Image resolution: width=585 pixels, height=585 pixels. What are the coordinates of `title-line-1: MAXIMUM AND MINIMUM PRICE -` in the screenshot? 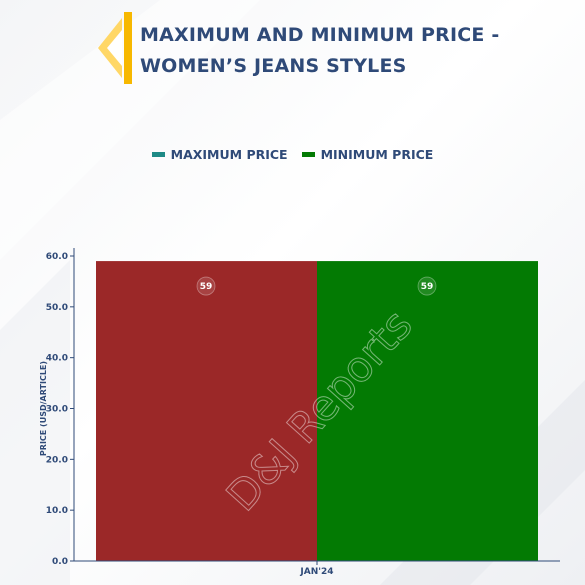 It's located at (320, 35).